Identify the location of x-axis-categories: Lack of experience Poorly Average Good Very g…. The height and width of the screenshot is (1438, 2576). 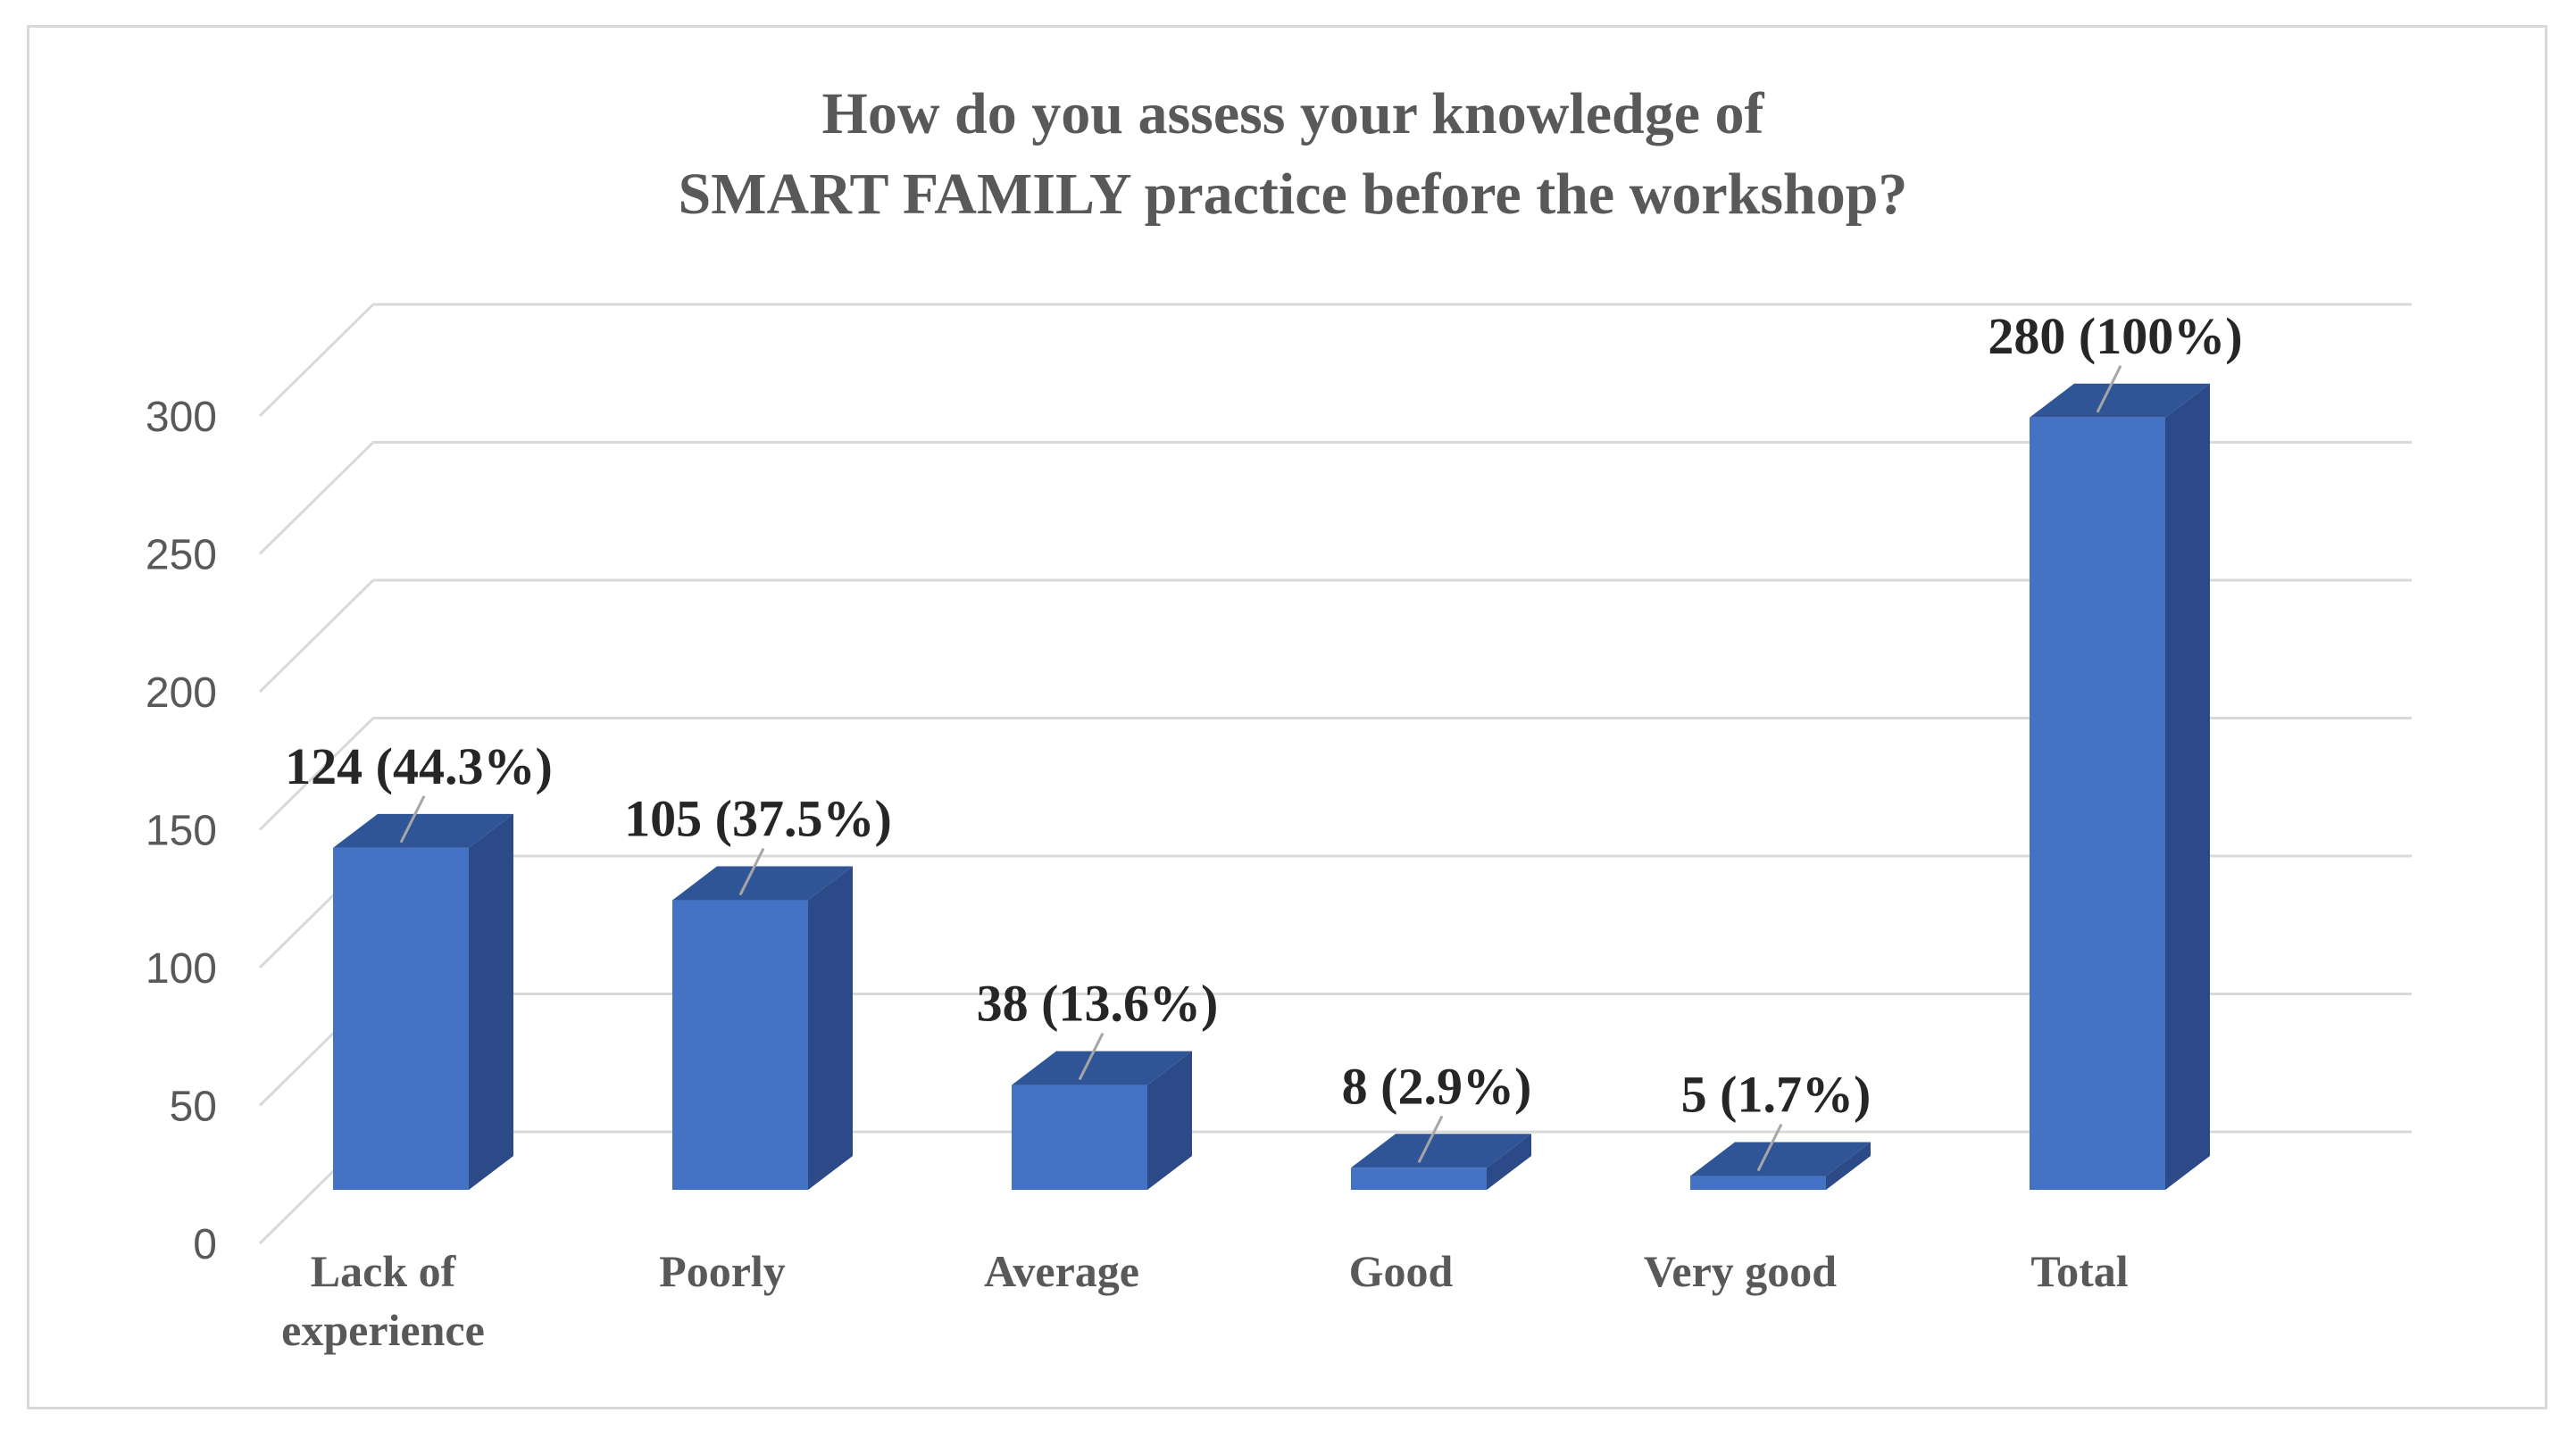
(1205, 1300).